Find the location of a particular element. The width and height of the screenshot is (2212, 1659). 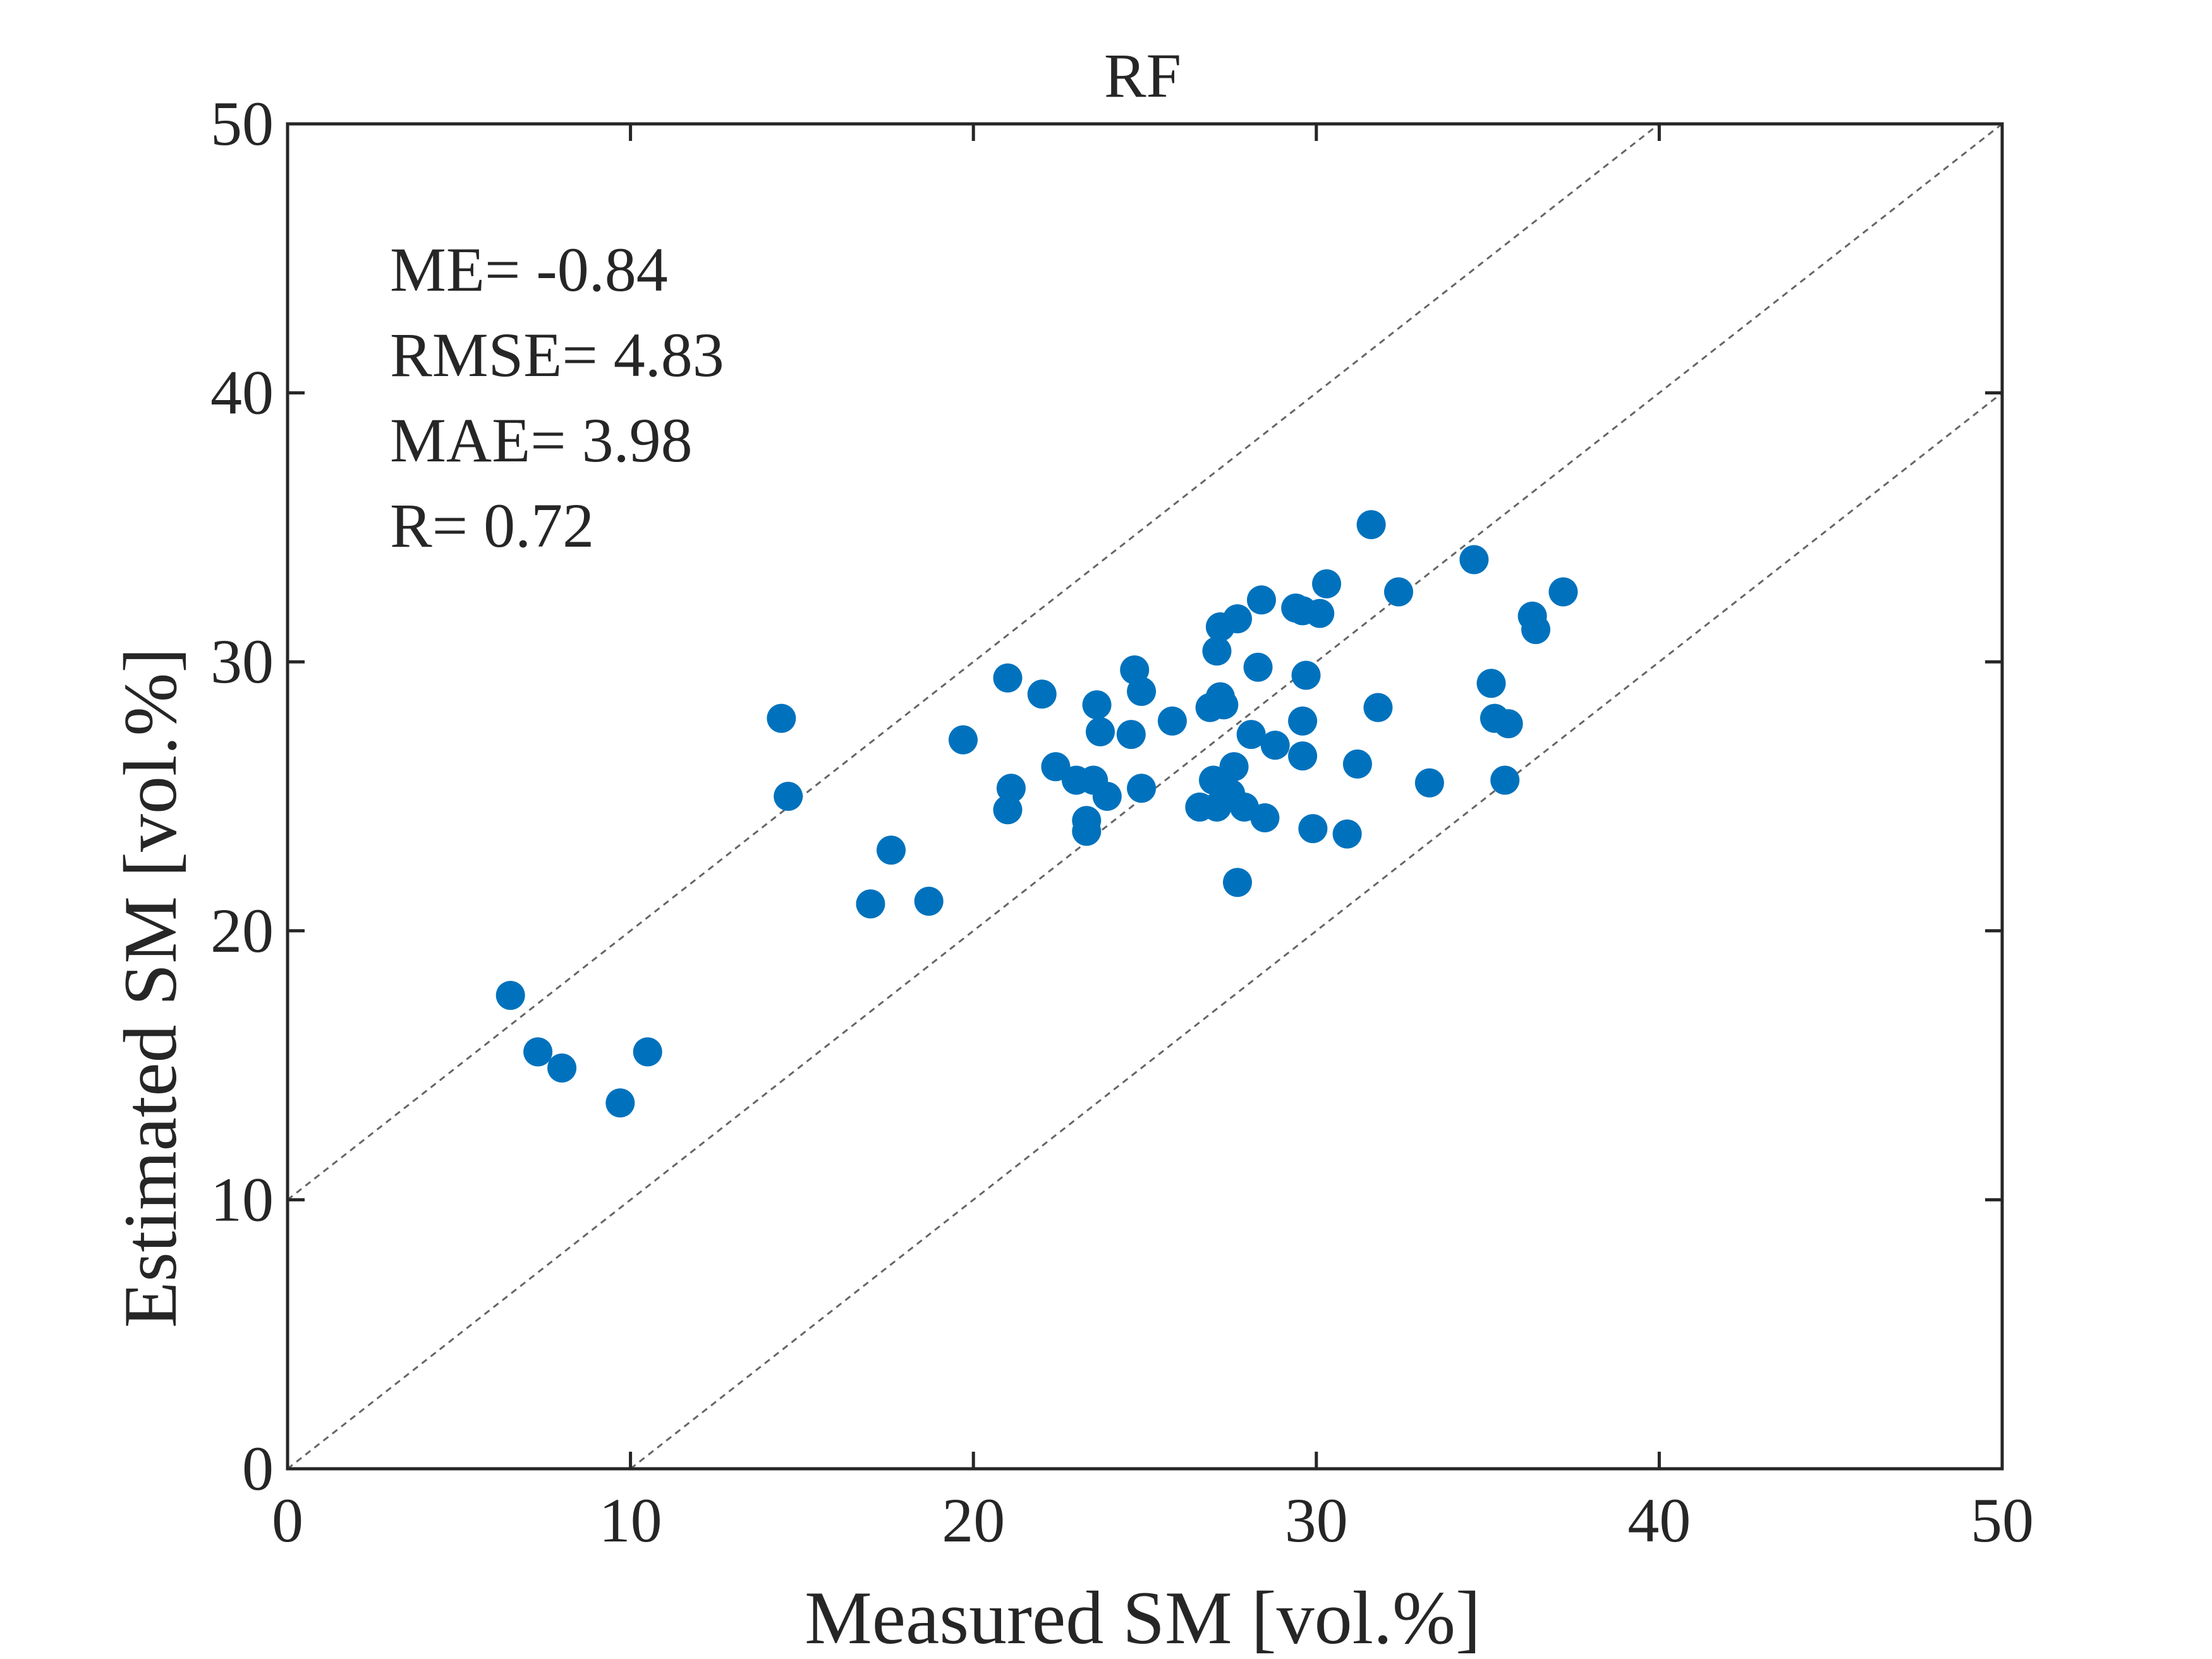

y-tick-label: 20 is located at coordinates (242, 931).